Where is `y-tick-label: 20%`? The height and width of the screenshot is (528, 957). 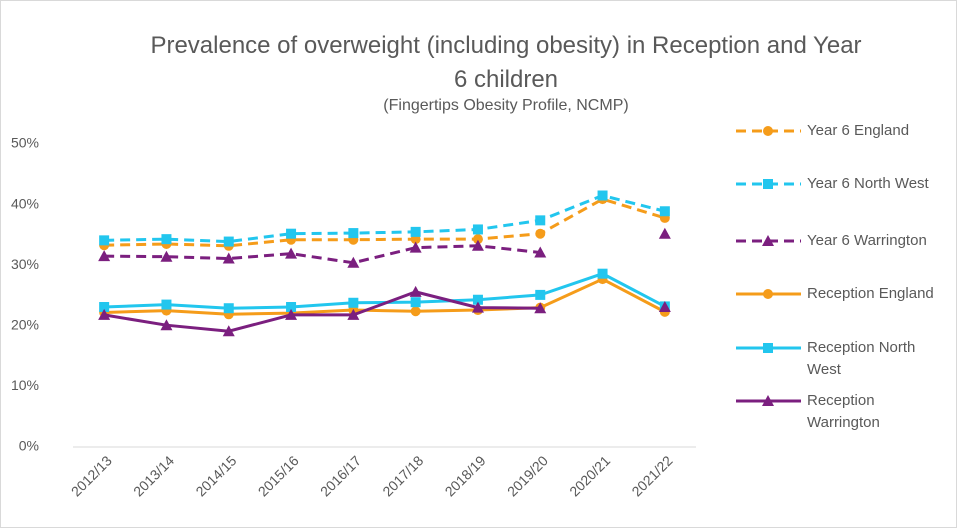 y-tick-label: 20% is located at coordinates (25, 325).